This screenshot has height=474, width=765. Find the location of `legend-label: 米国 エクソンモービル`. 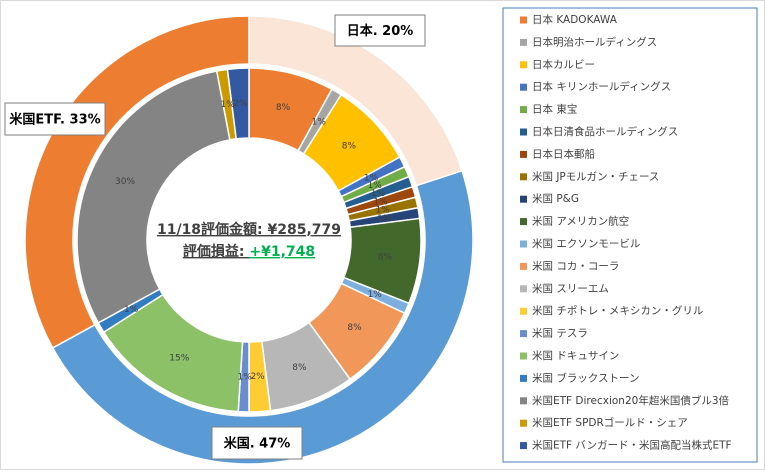

legend-label: 米国 エクソンモービル is located at coordinates (586, 243).